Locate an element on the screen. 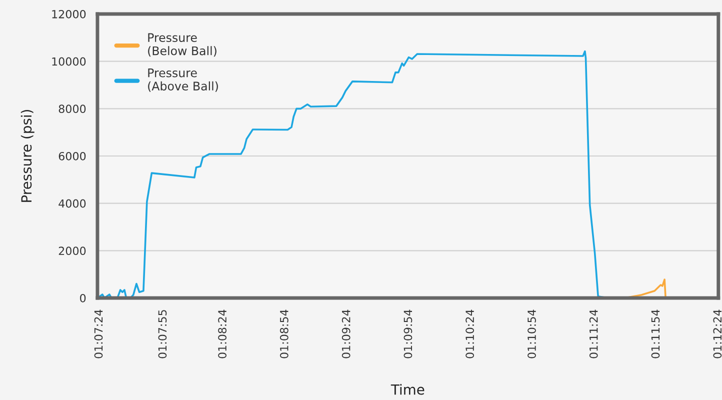 The height and width of the screenshot is (400, 722). y-tick-label: 0 is located at coordinates (83, 298).